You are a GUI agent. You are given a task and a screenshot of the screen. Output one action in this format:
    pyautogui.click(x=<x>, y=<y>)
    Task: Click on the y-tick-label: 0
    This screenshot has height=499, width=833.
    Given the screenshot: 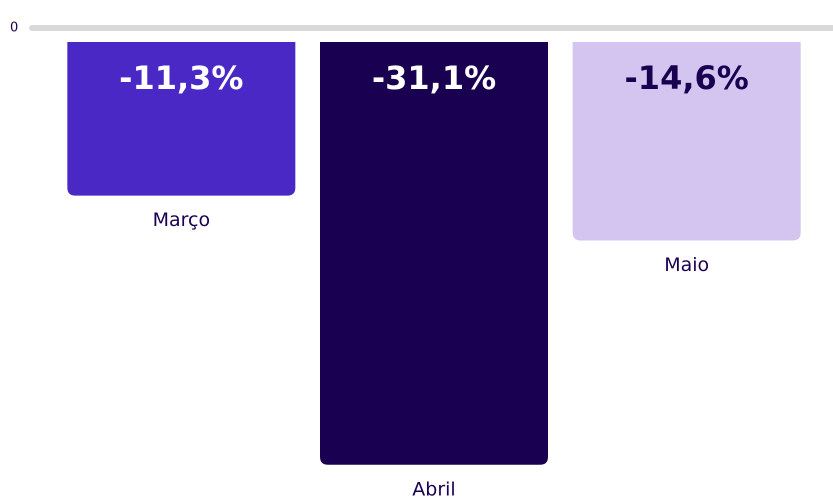 What is the action you would take?
    pyautogui.click(x=14, y=28)
    